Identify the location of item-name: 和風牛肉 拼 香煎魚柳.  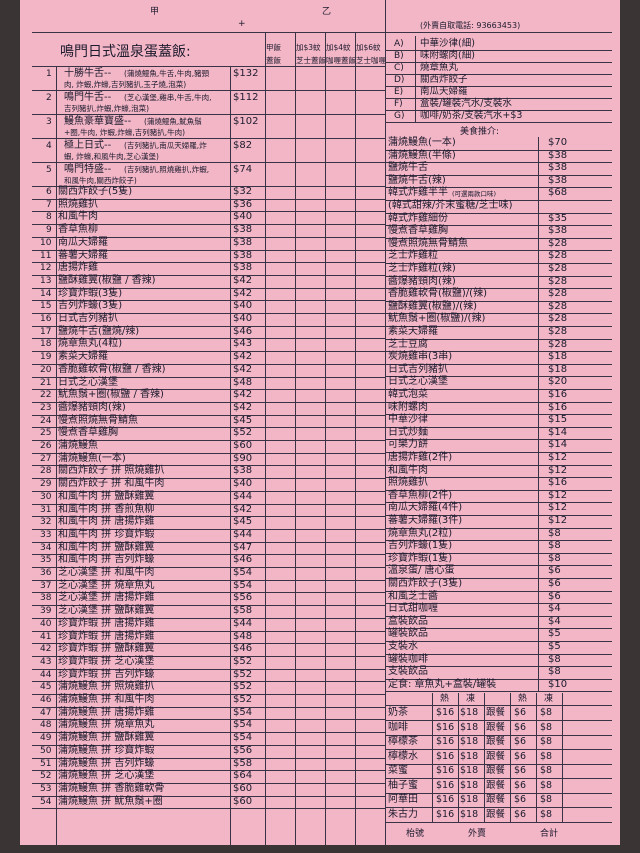
(106, 509).